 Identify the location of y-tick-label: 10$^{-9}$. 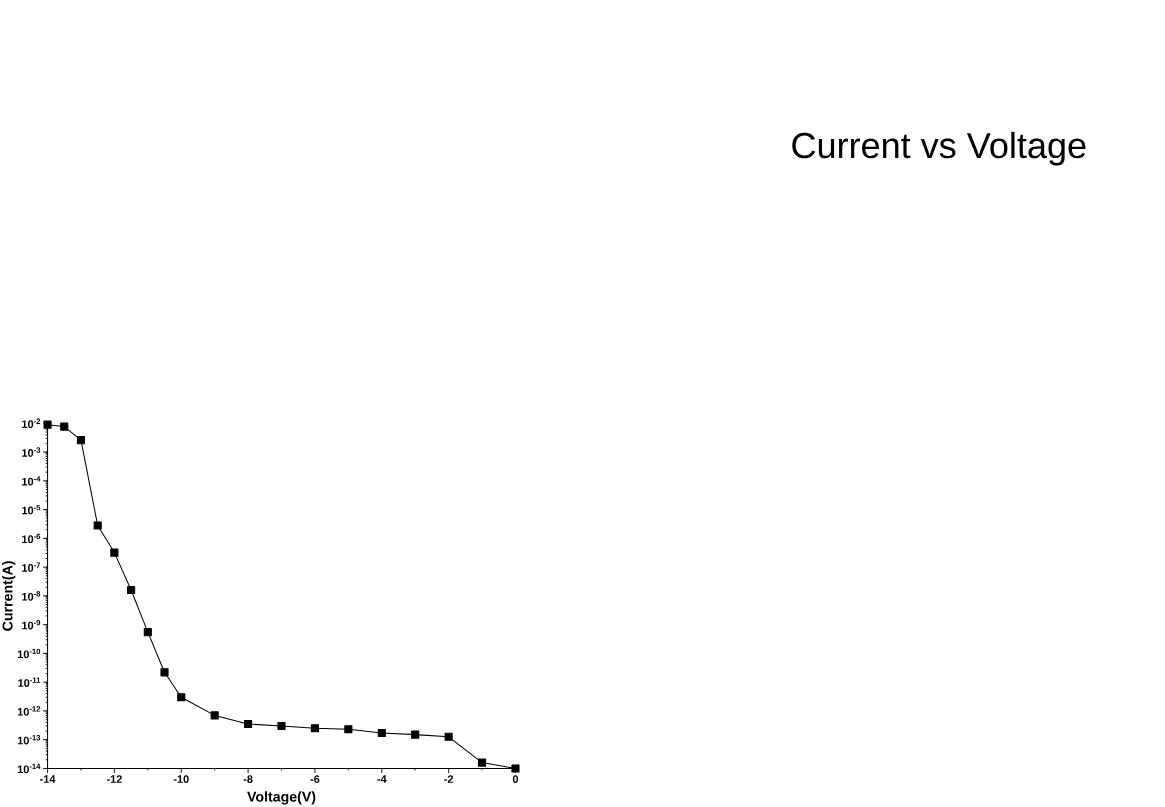
(31, 625).